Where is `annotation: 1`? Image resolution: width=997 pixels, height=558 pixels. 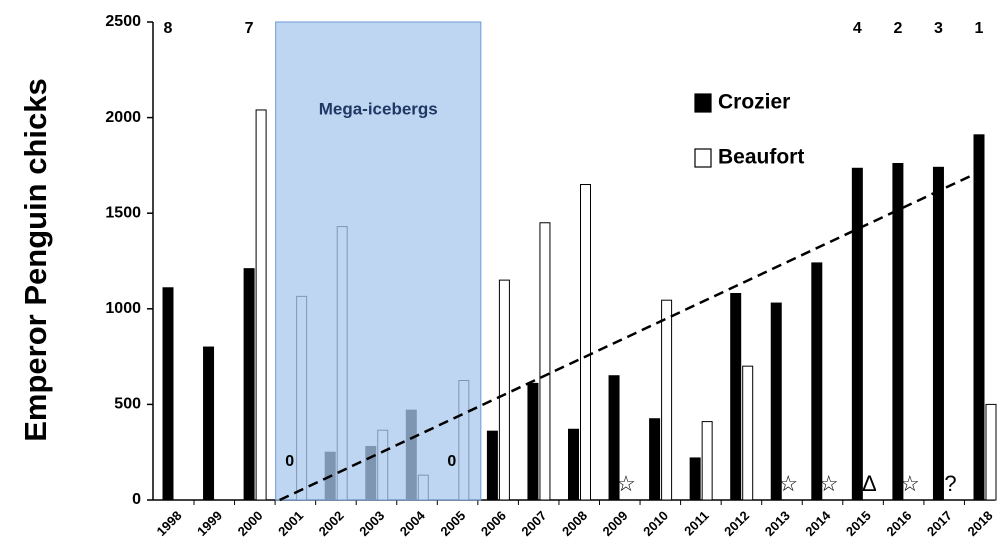 annotation: 1 is located at coordinates (979, 28).